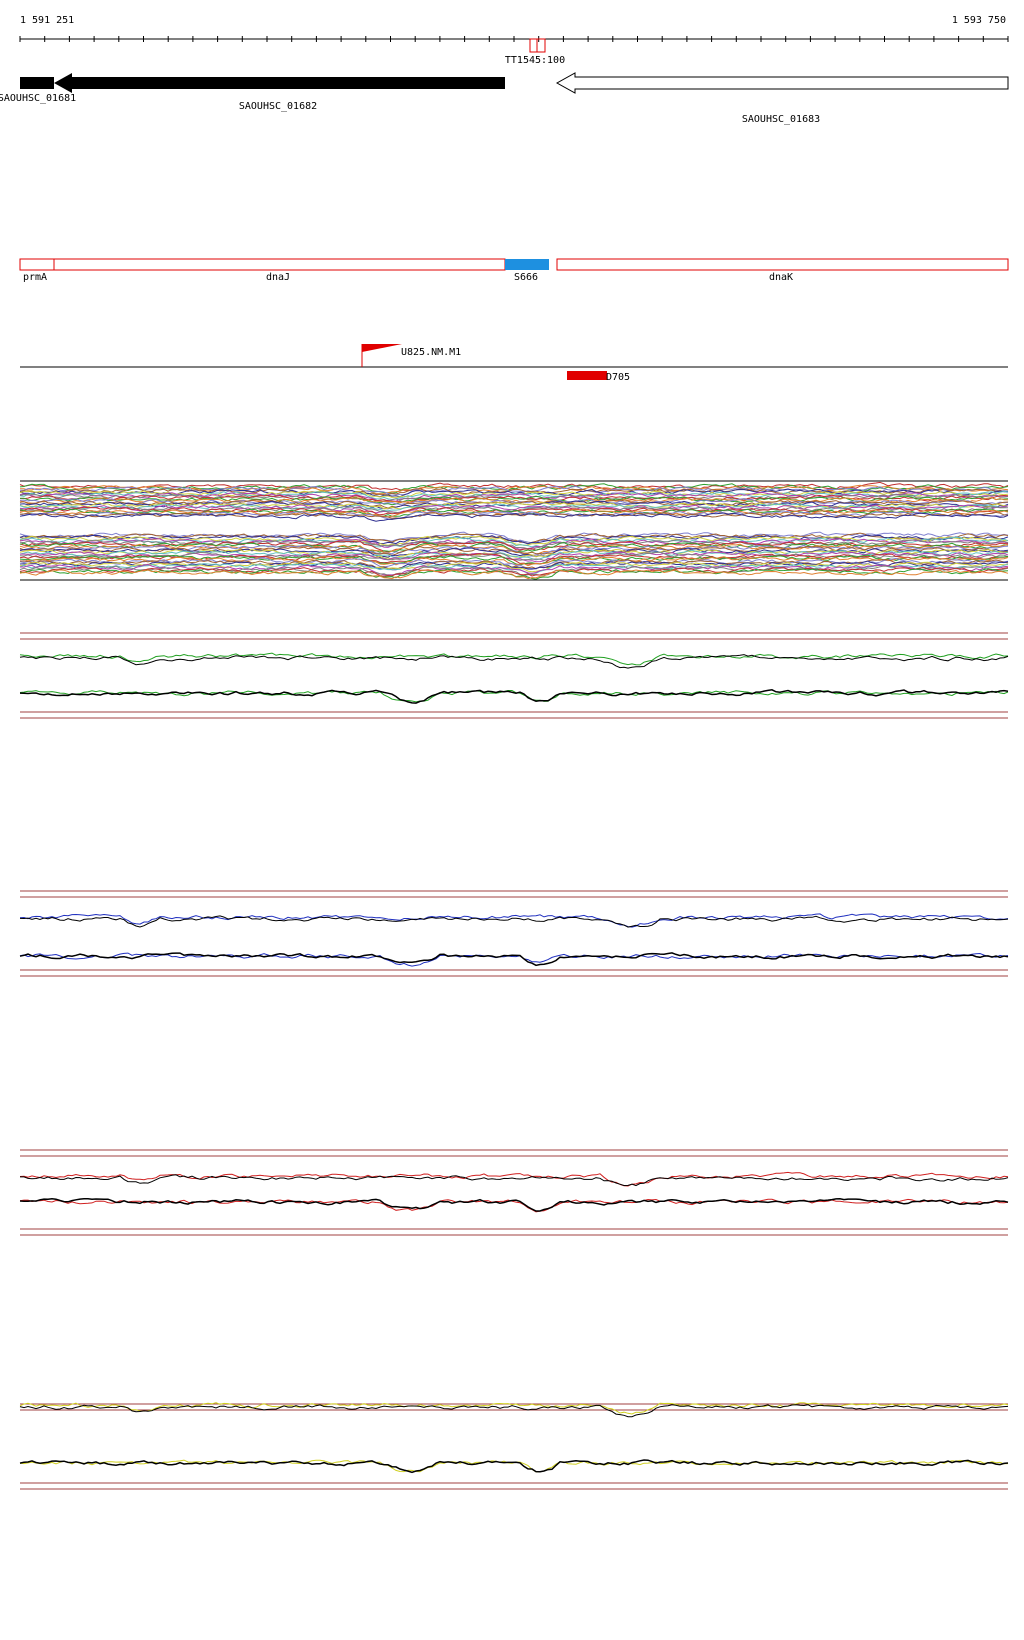  Describe the element at coordinates (526, 277) in the screenshot. I see `feature-label: S666` at that location.